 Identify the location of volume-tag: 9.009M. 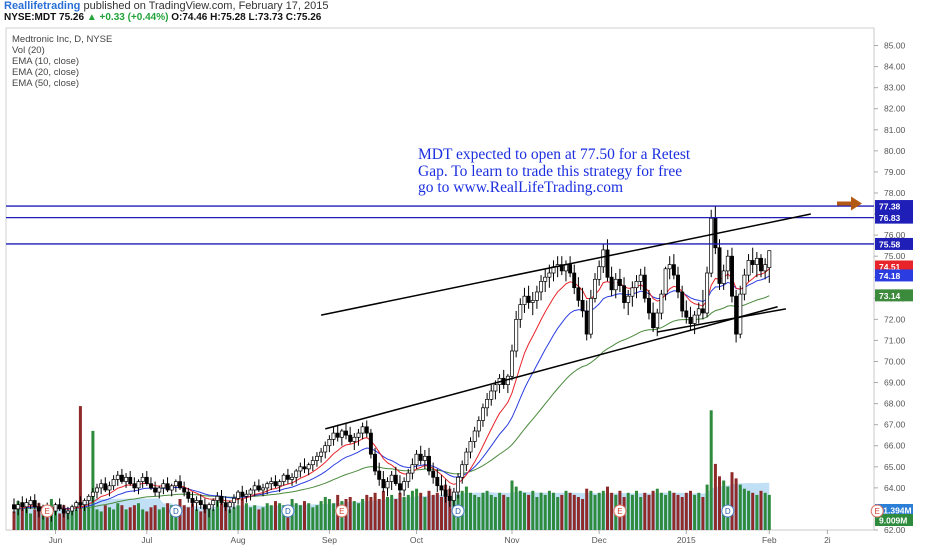
(893, 521).